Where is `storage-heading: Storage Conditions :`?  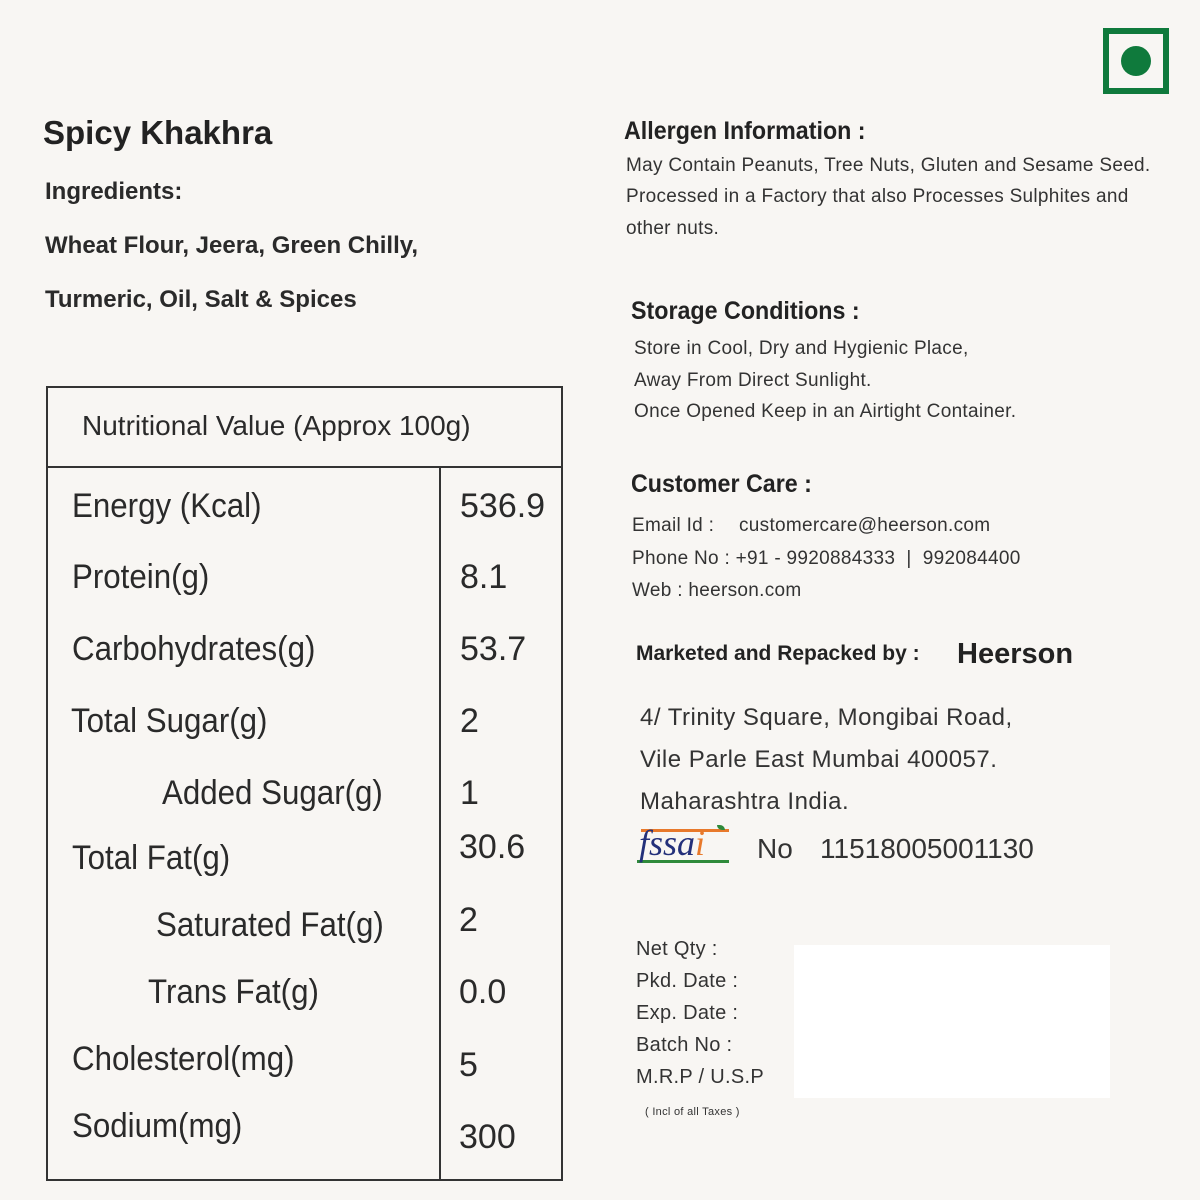
storage-heading: Storage Conditions : is located at coordinates (745, 311).